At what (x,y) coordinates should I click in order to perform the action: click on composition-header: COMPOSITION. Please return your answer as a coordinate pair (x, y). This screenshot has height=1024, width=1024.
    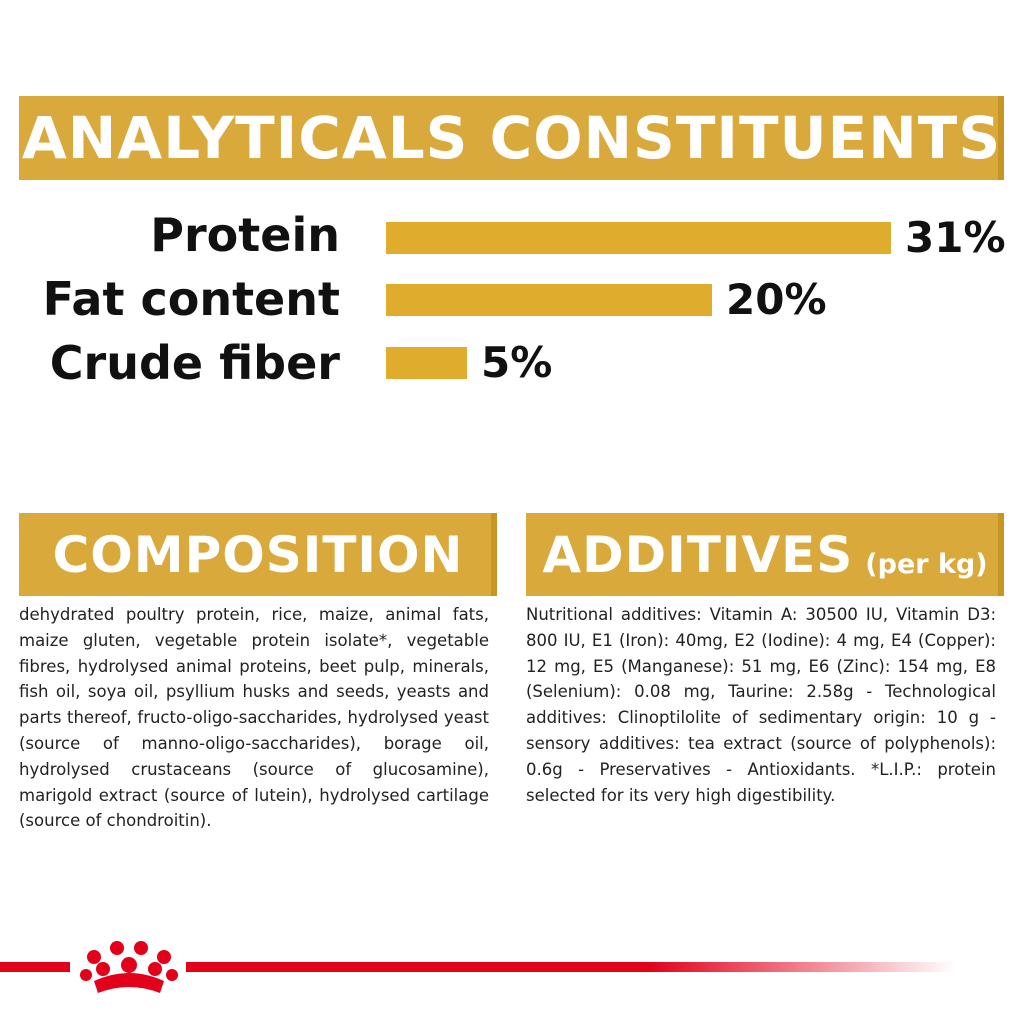
    Looking at the image, I should click on (258, 554).